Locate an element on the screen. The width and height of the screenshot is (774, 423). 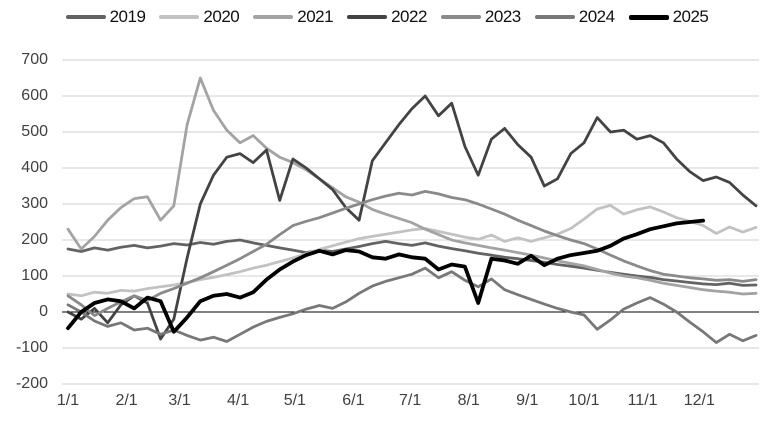
y-axis-tick-label: 500 is located at coordinates (34, 131).